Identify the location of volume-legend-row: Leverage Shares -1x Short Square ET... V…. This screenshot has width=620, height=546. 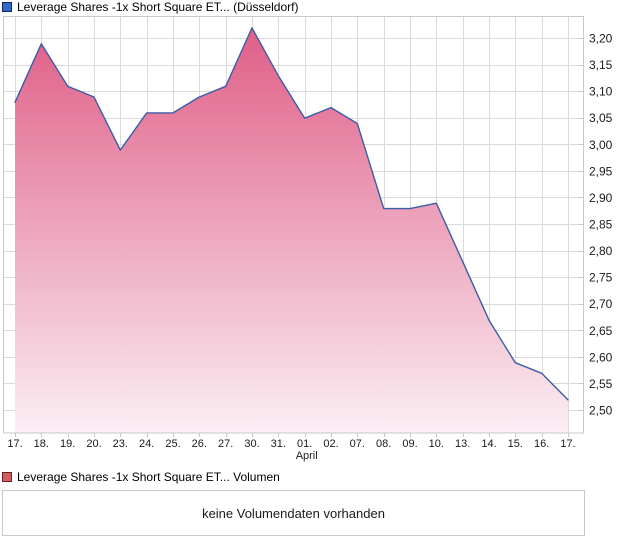
(141, 477).